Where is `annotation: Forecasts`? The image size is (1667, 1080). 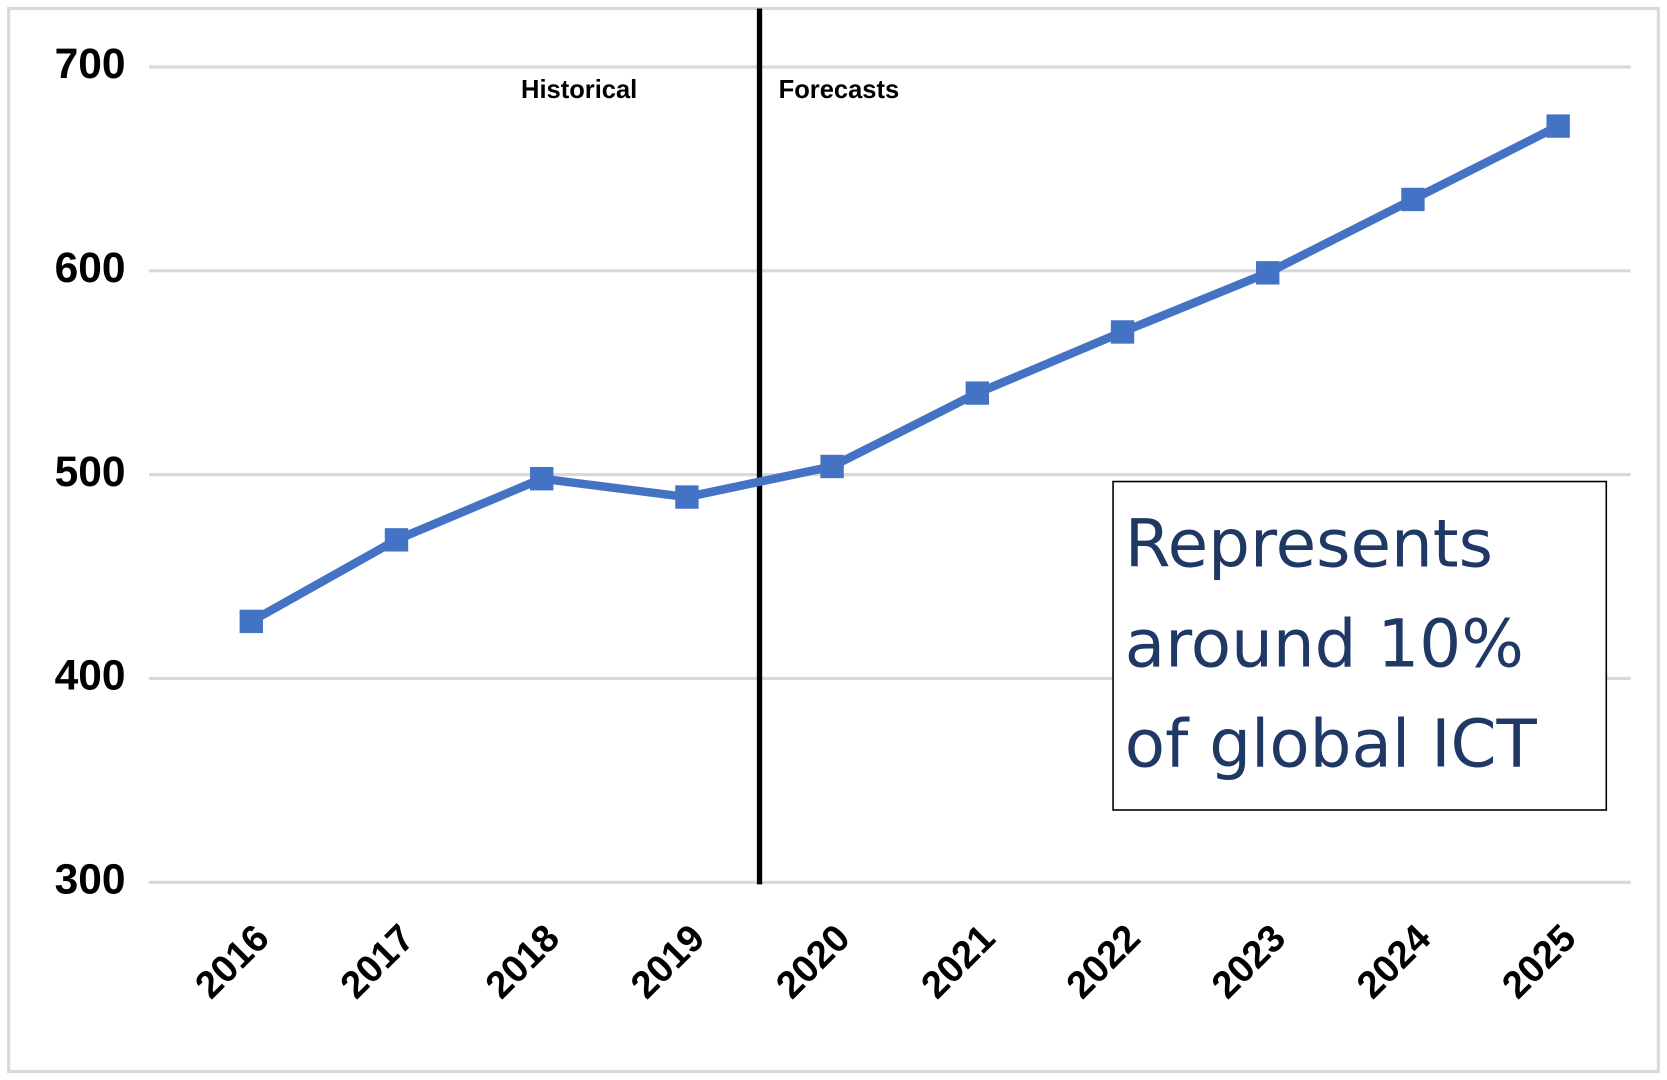 annotation: Forecasts is located at coordinates (839, 90).